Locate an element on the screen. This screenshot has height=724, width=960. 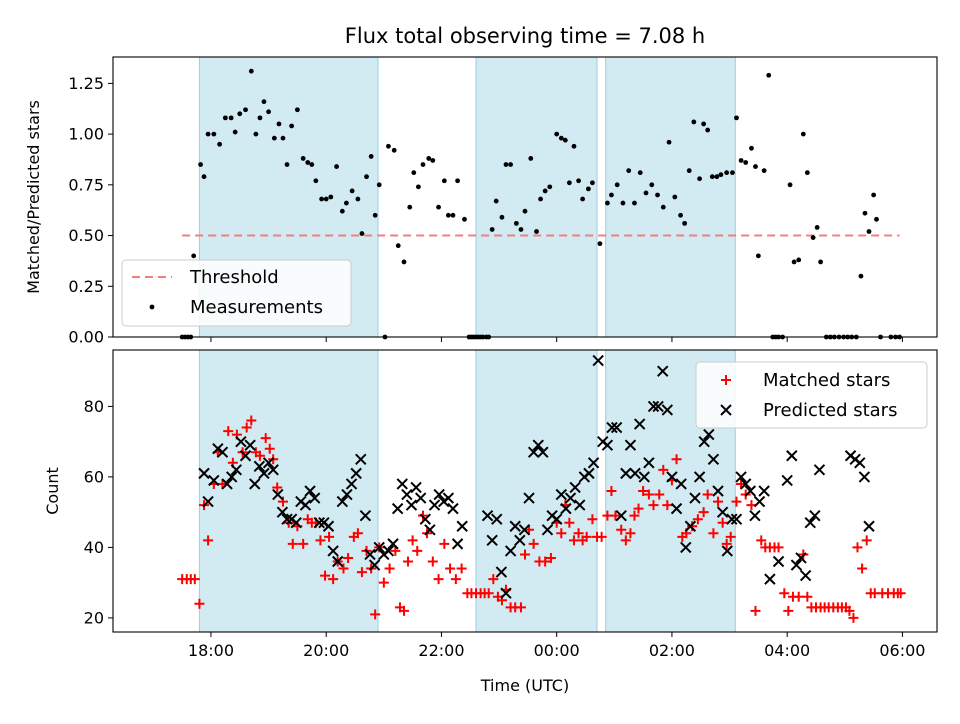
x-tick-label: 04:00 is located at coordinates (787, 650).